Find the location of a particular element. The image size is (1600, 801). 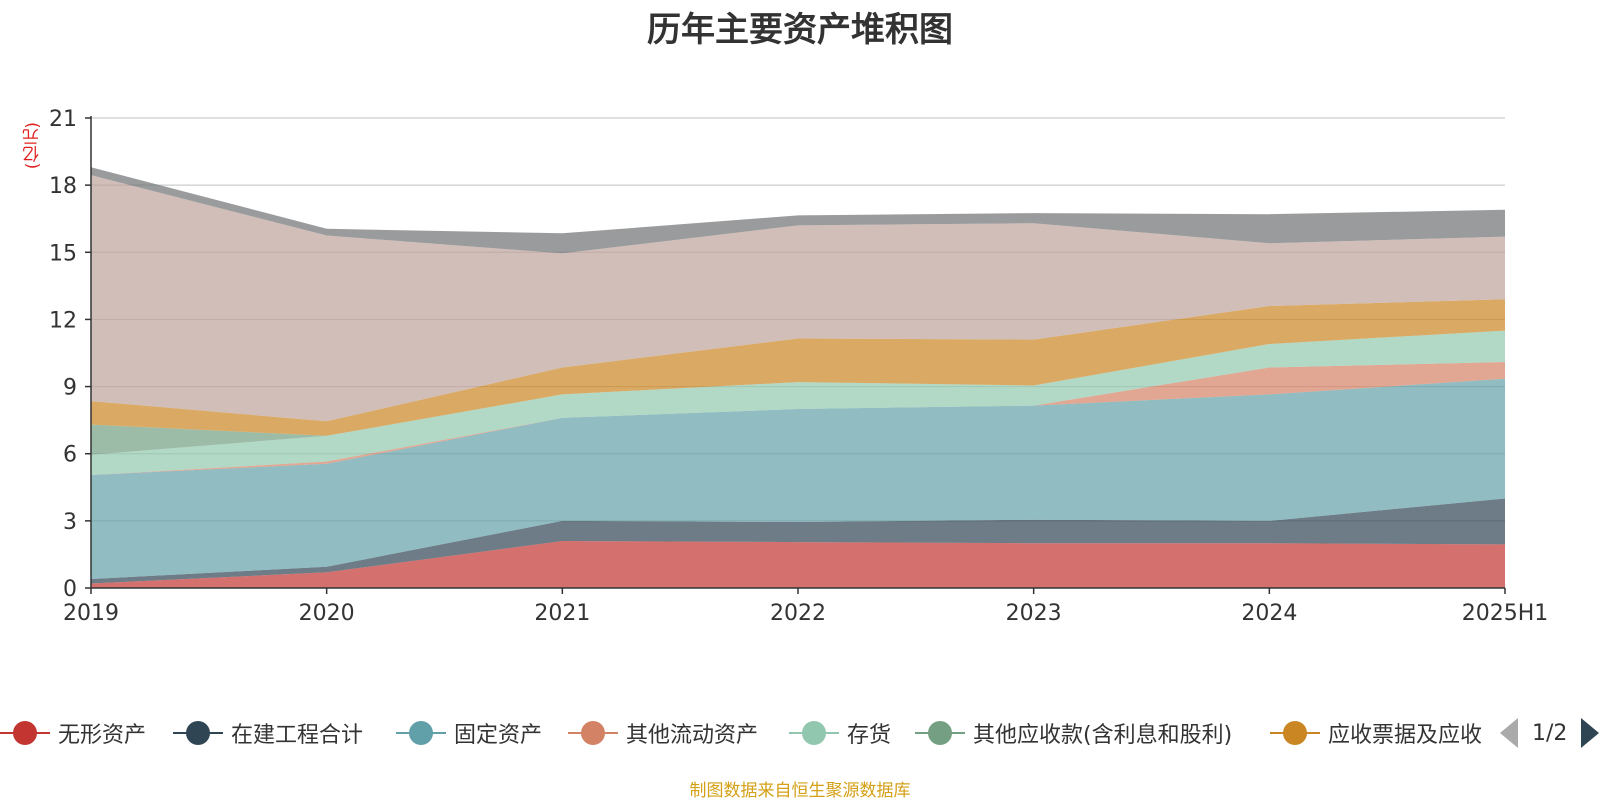

x-tick-label: 2021 is located at coordinates (562, 613).